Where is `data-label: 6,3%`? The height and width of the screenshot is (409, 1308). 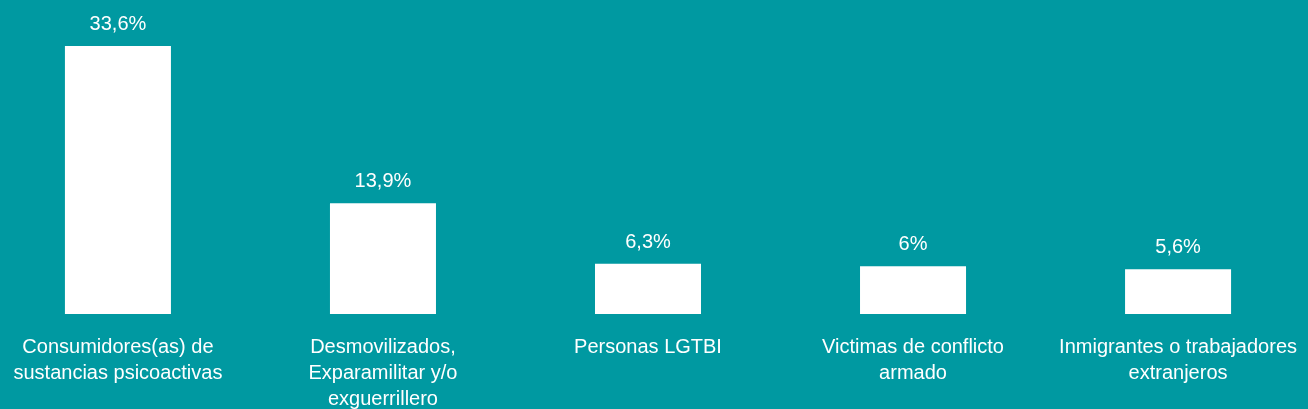
data-label: 6,3% is located at coordinates (648, 240).